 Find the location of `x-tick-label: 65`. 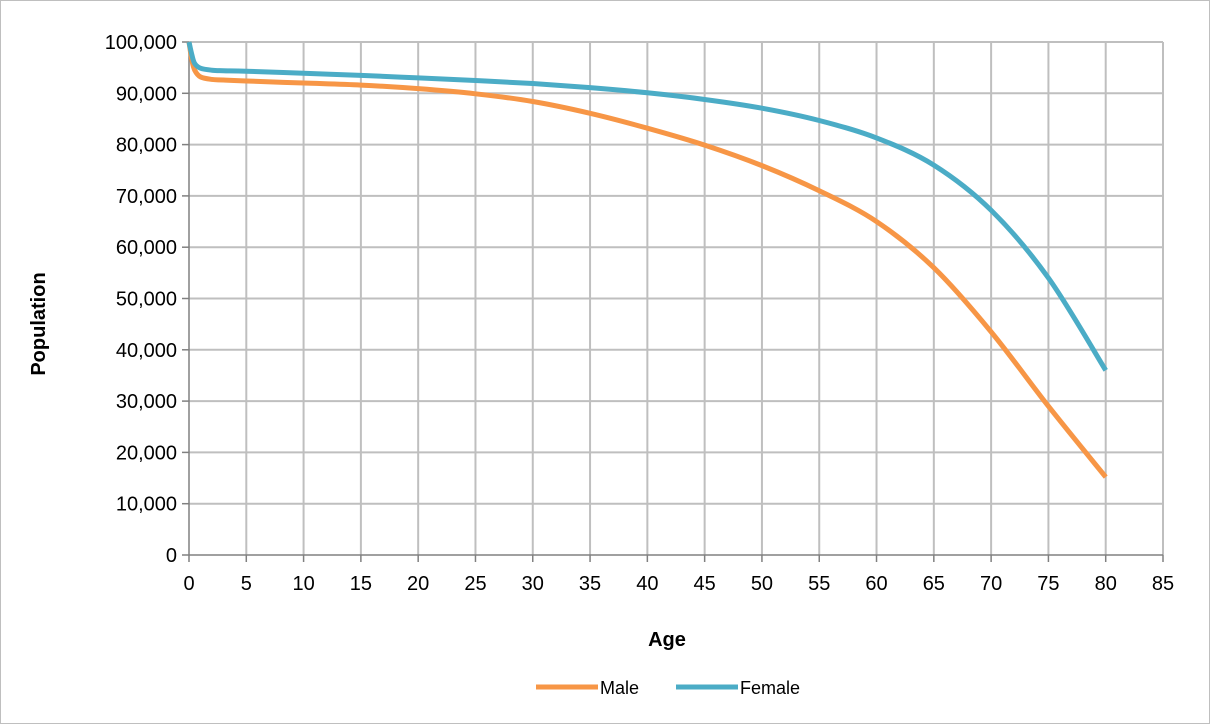

x-tick-label: 65 is located at coordinates (934, 584).